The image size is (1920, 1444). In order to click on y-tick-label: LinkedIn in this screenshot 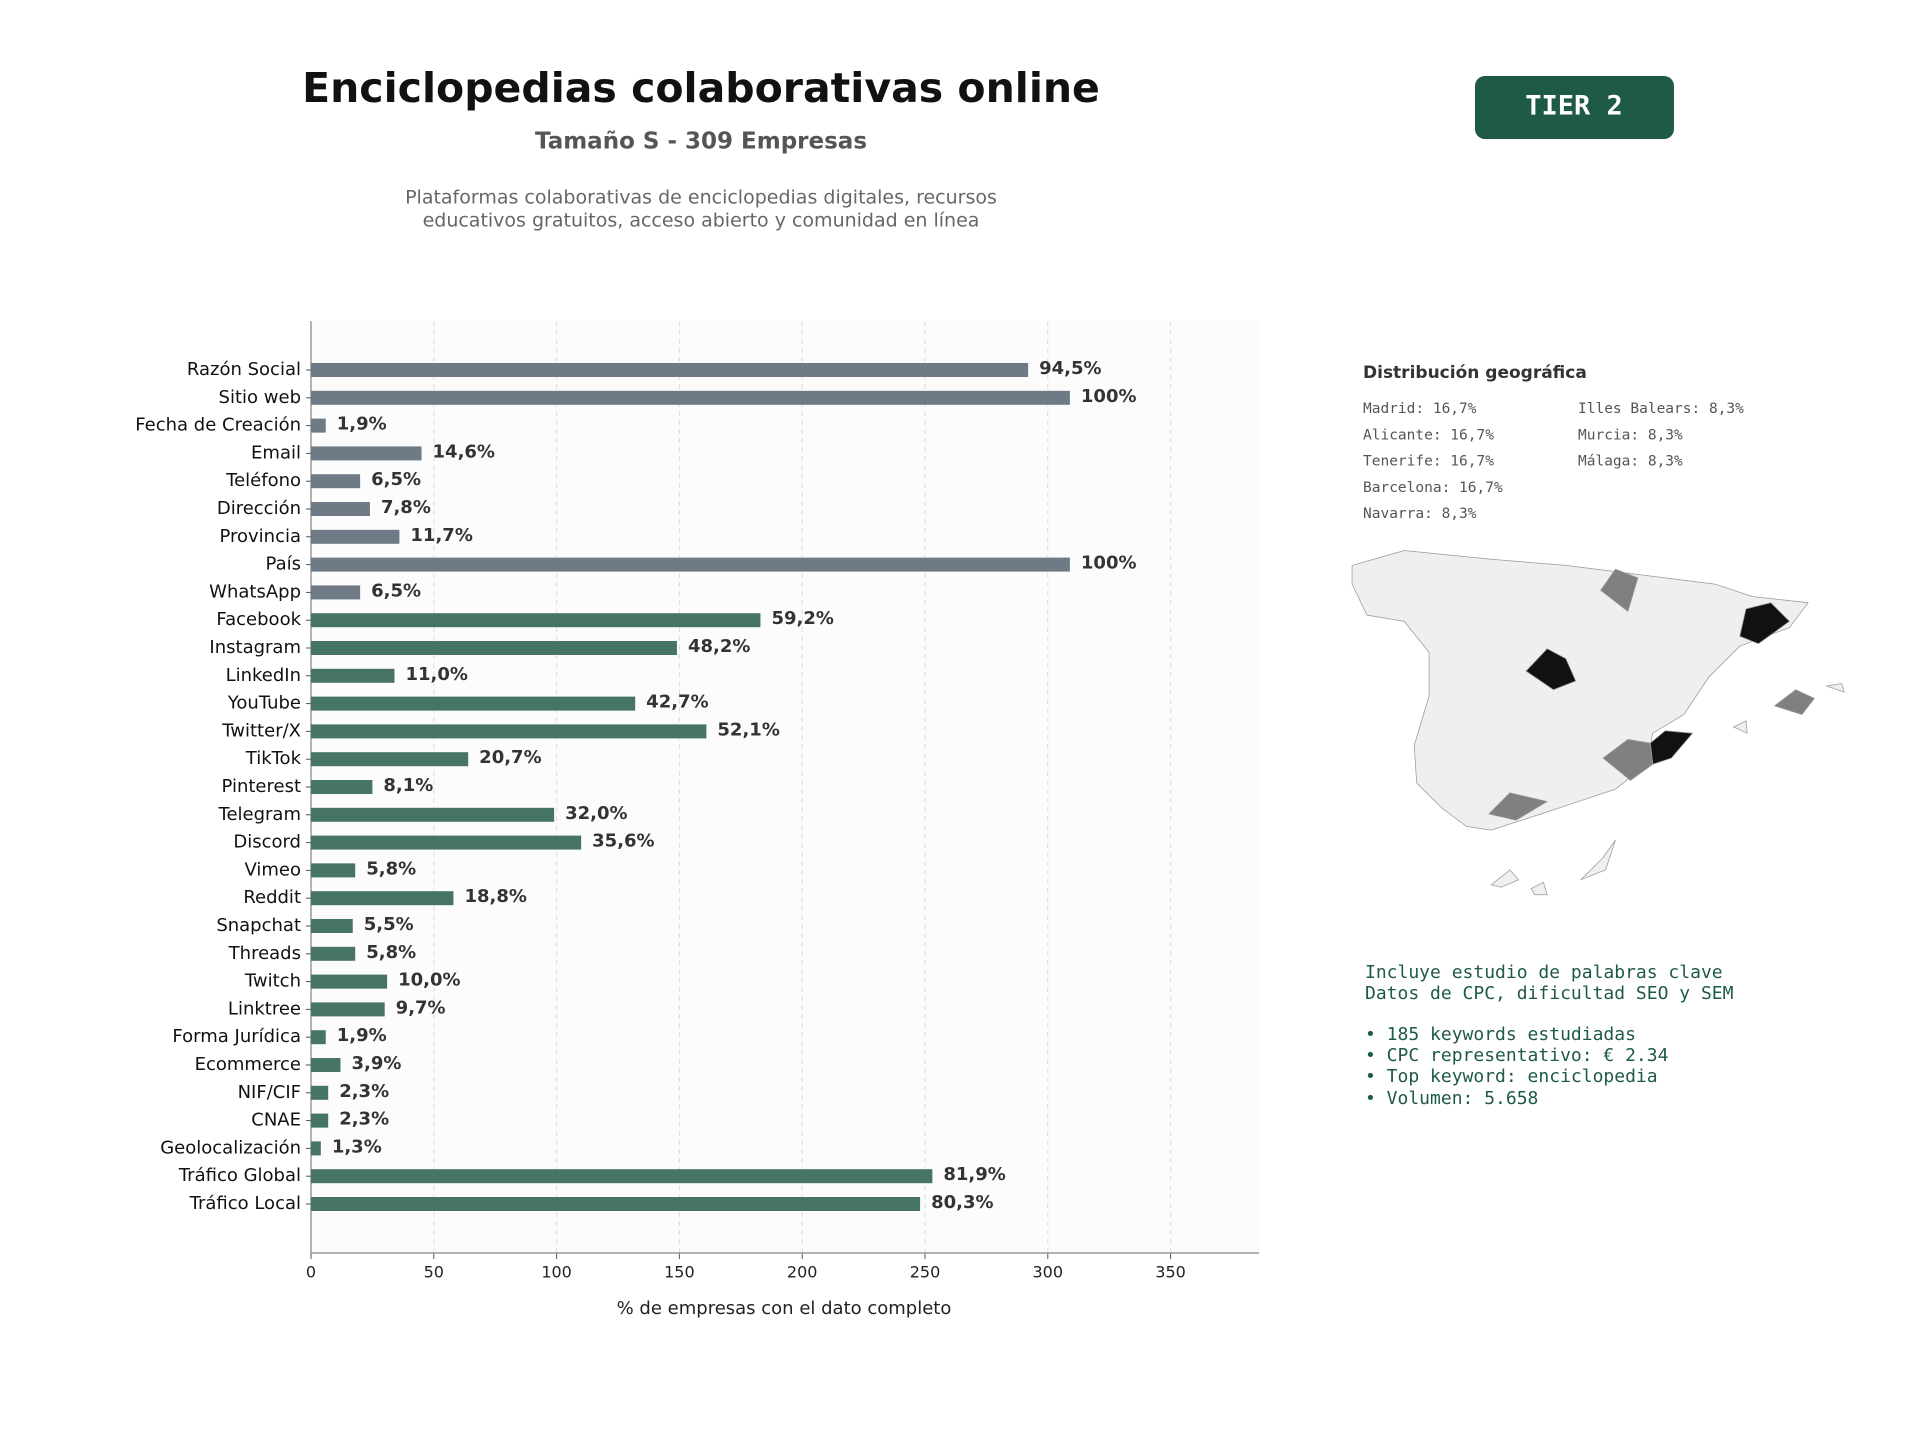, I will do `click(263, 675)`.